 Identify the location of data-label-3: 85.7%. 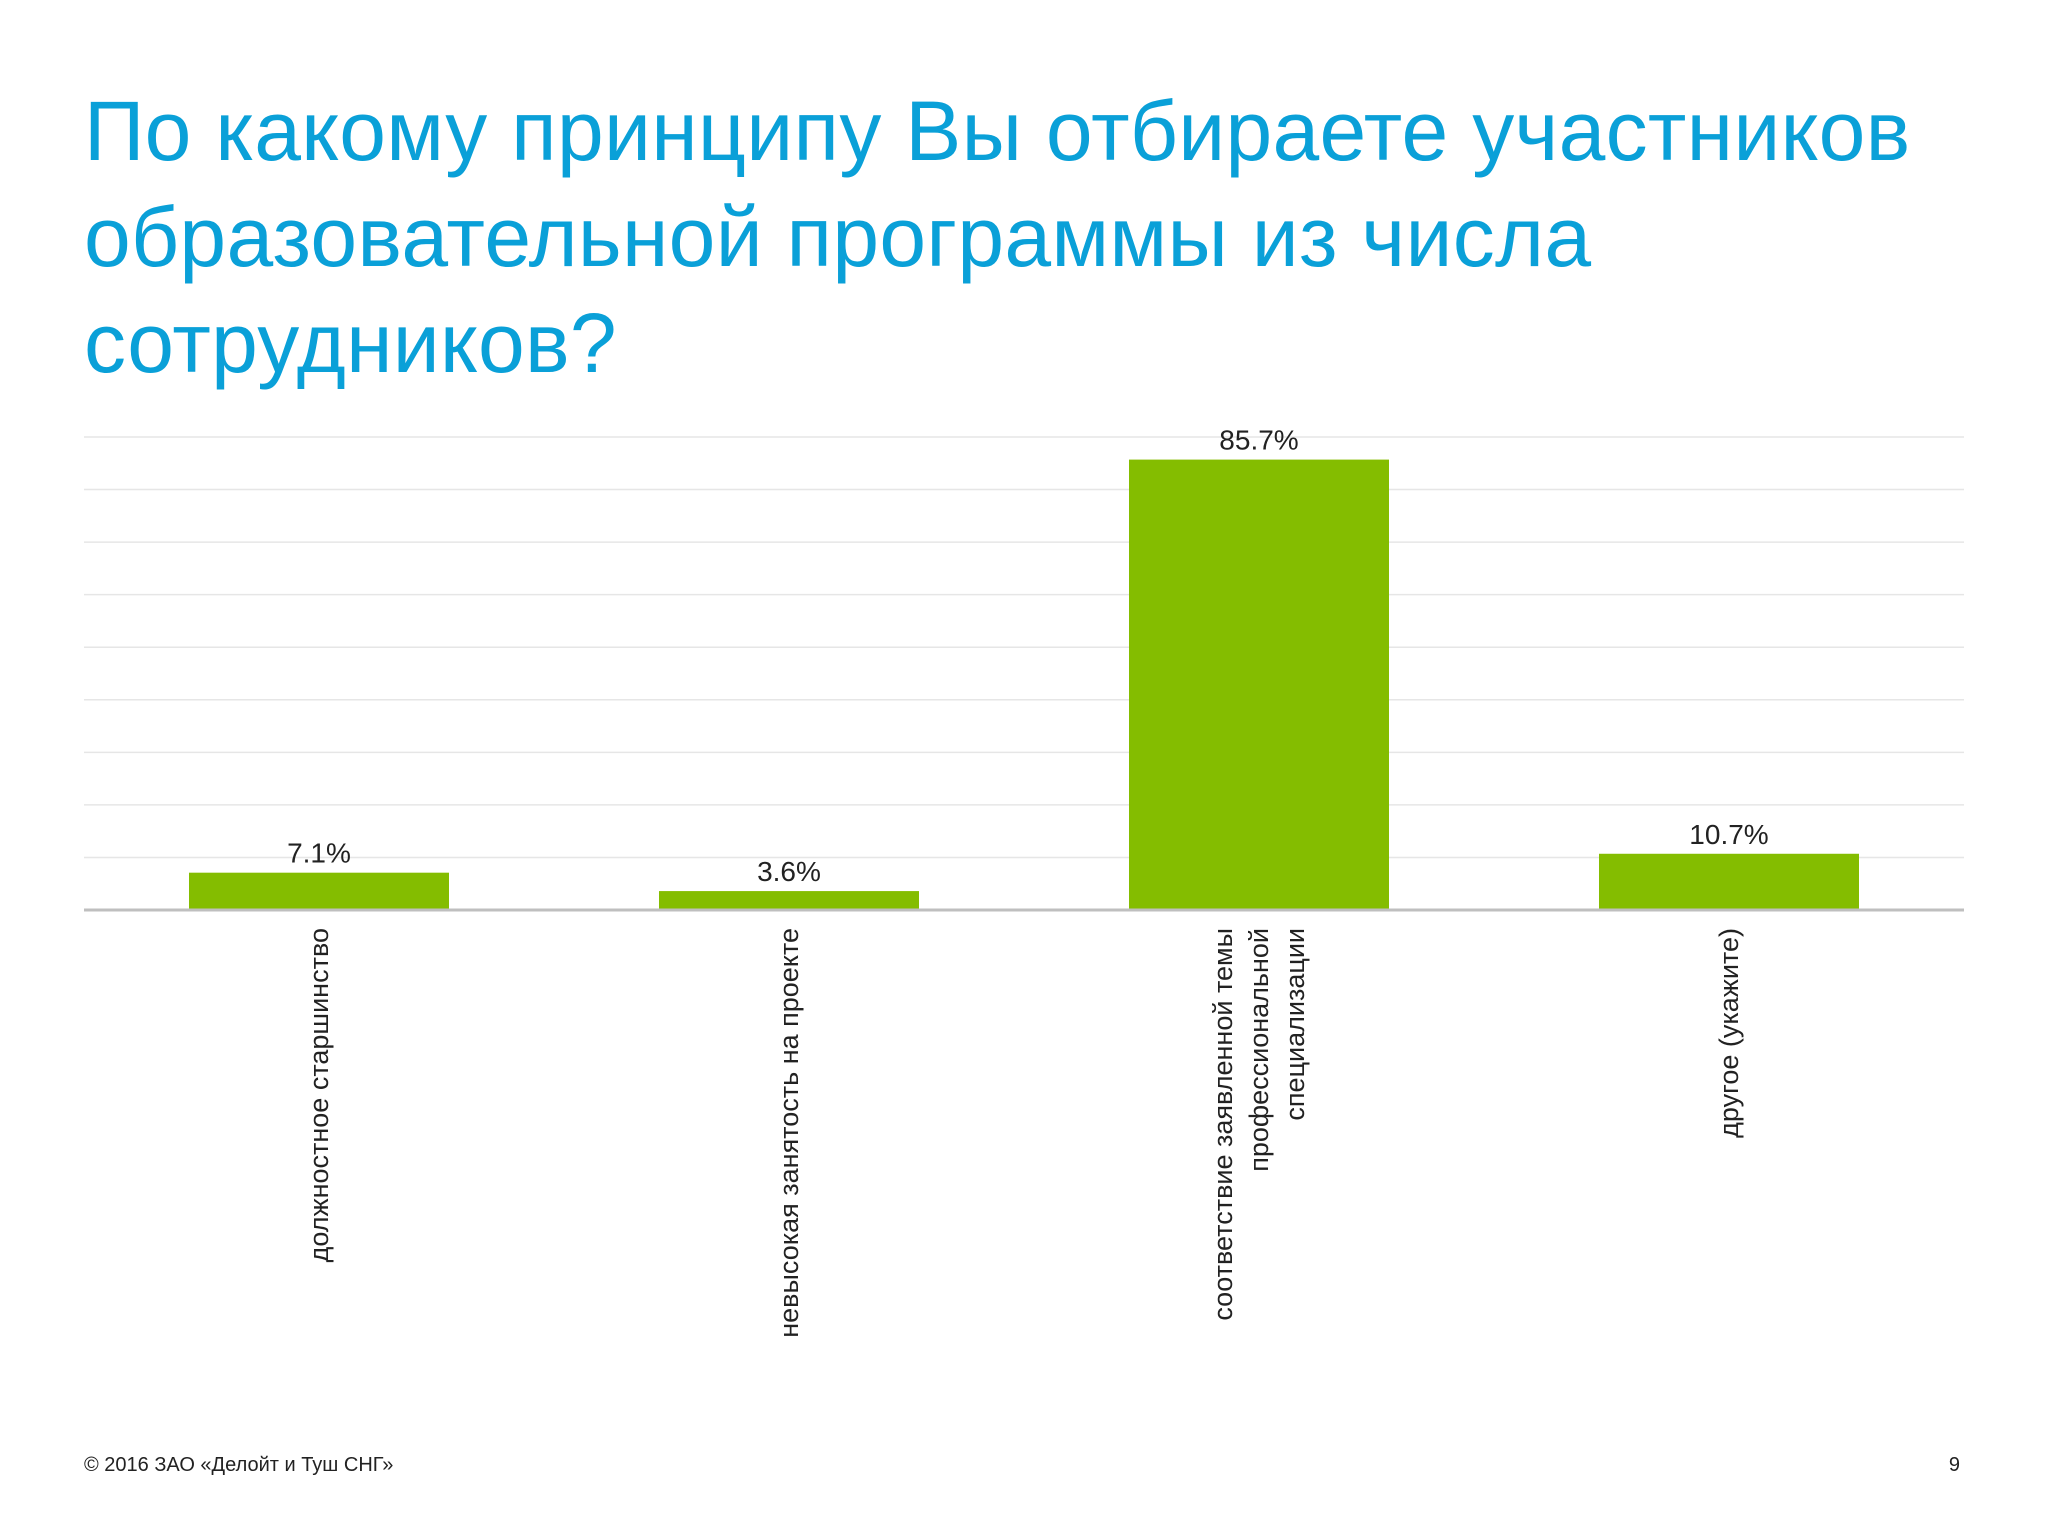
(1258, 440).